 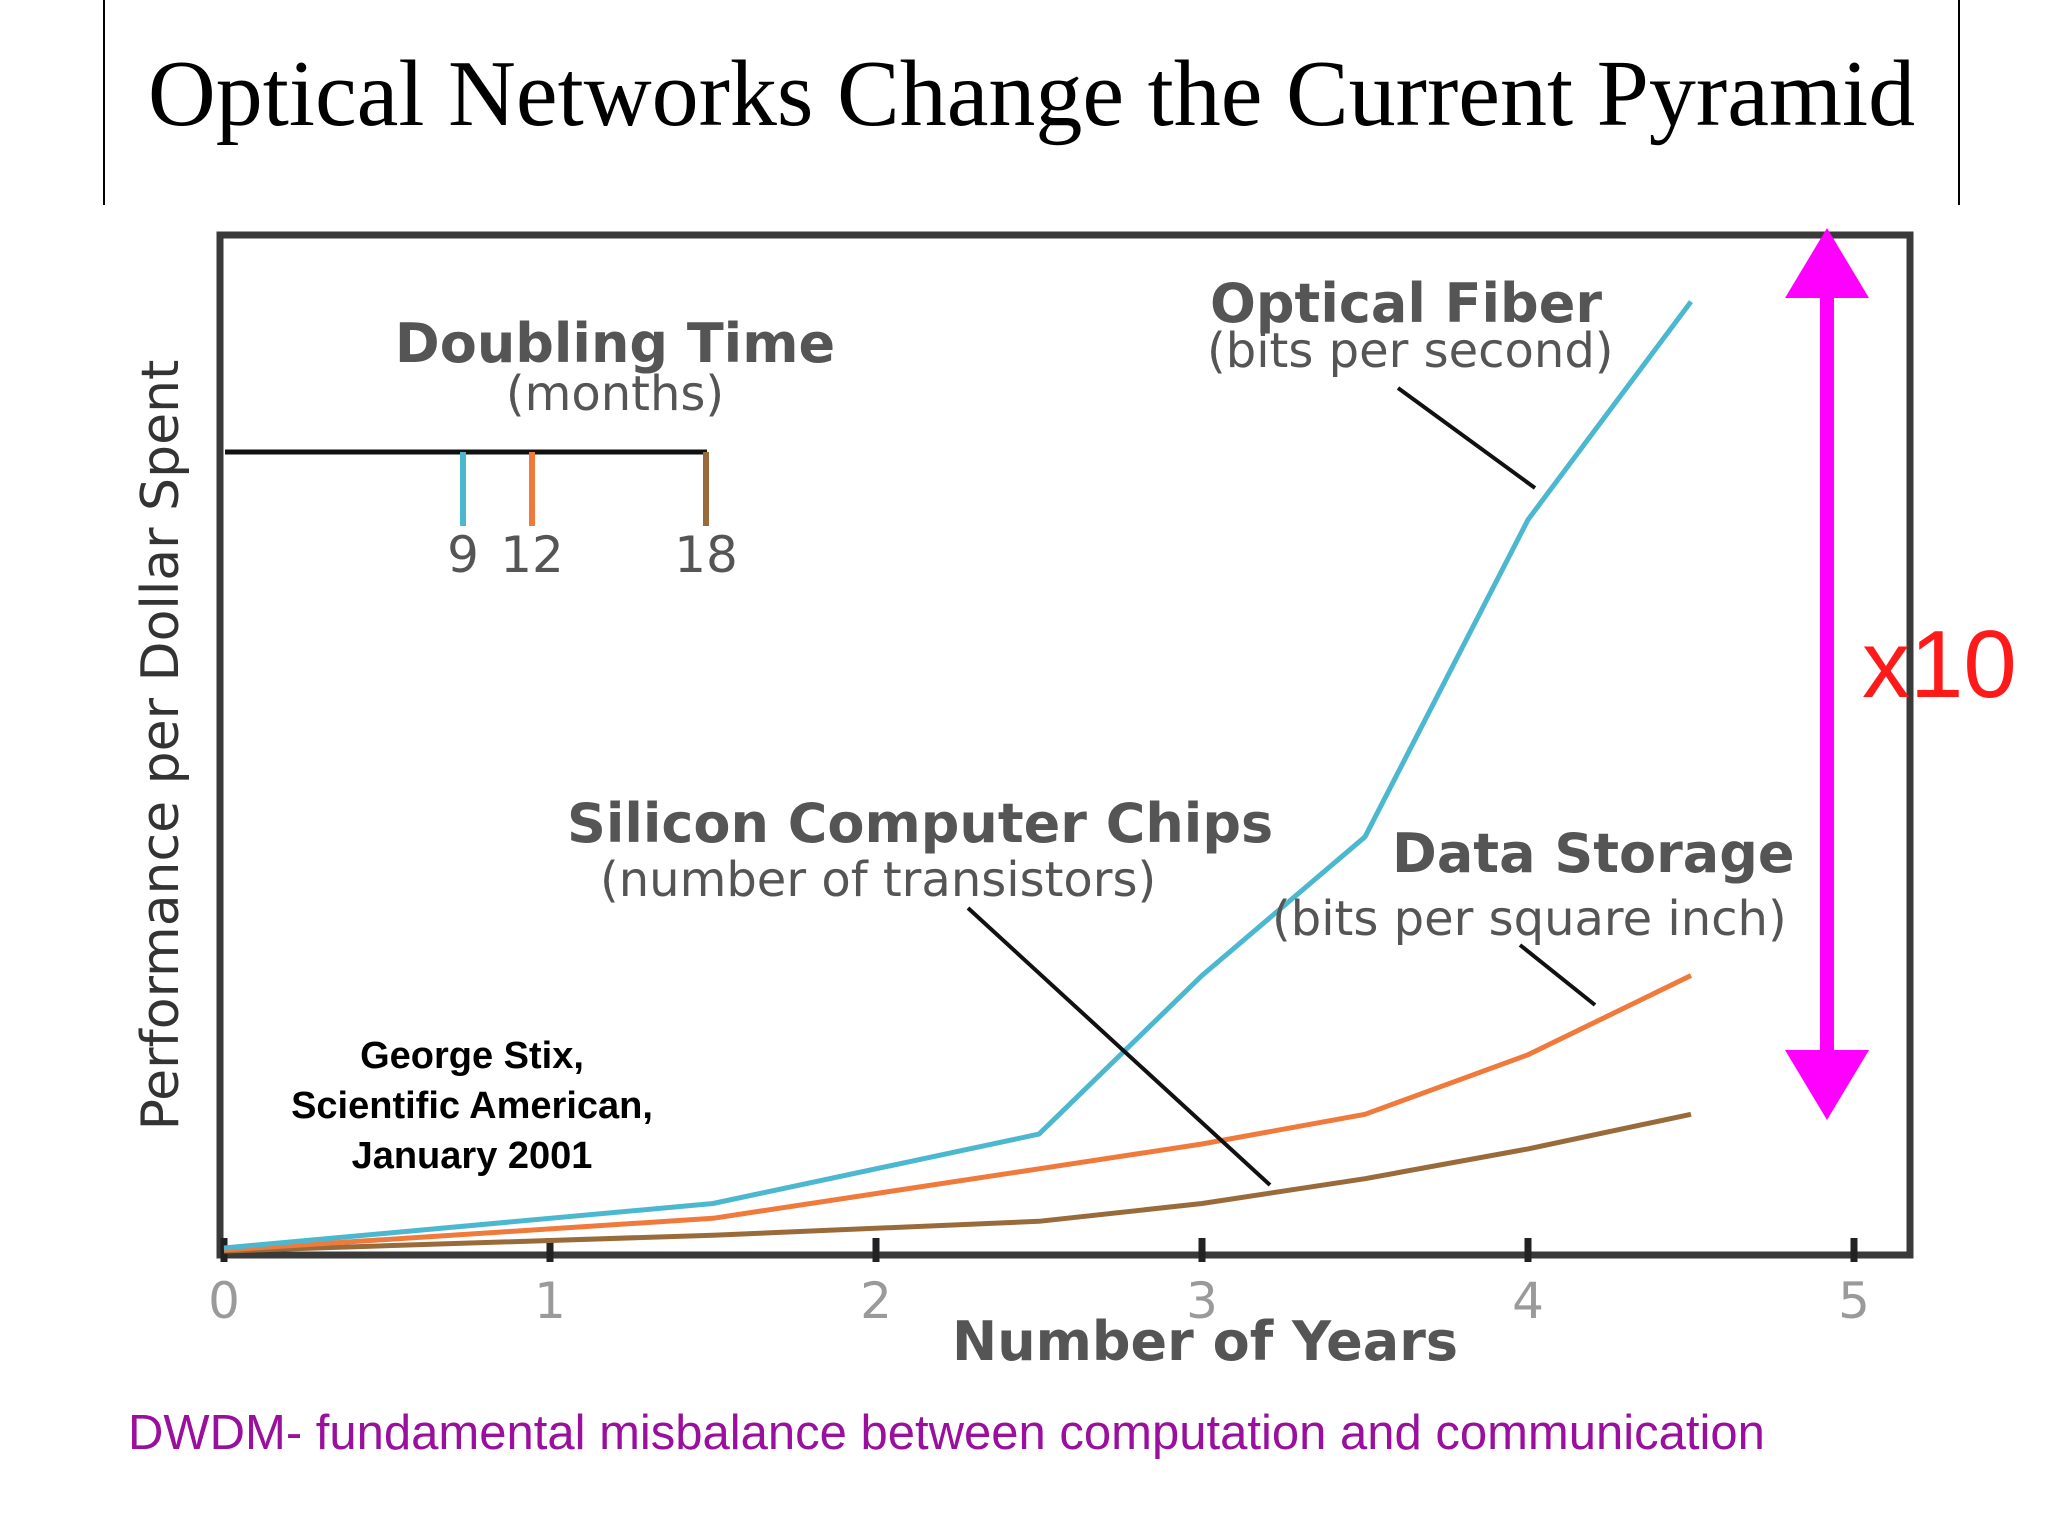 I want to click on series-line-silicon-computer-chips, so click(x=957, y=1182).